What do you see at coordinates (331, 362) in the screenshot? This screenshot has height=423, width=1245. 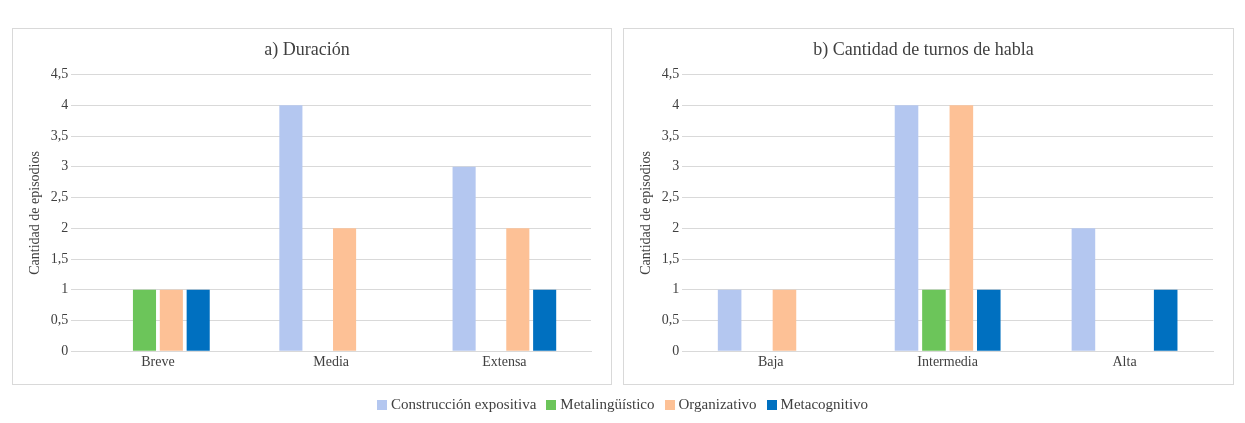 I see `x-tick-label: Media` at bounding box center [331, 362].